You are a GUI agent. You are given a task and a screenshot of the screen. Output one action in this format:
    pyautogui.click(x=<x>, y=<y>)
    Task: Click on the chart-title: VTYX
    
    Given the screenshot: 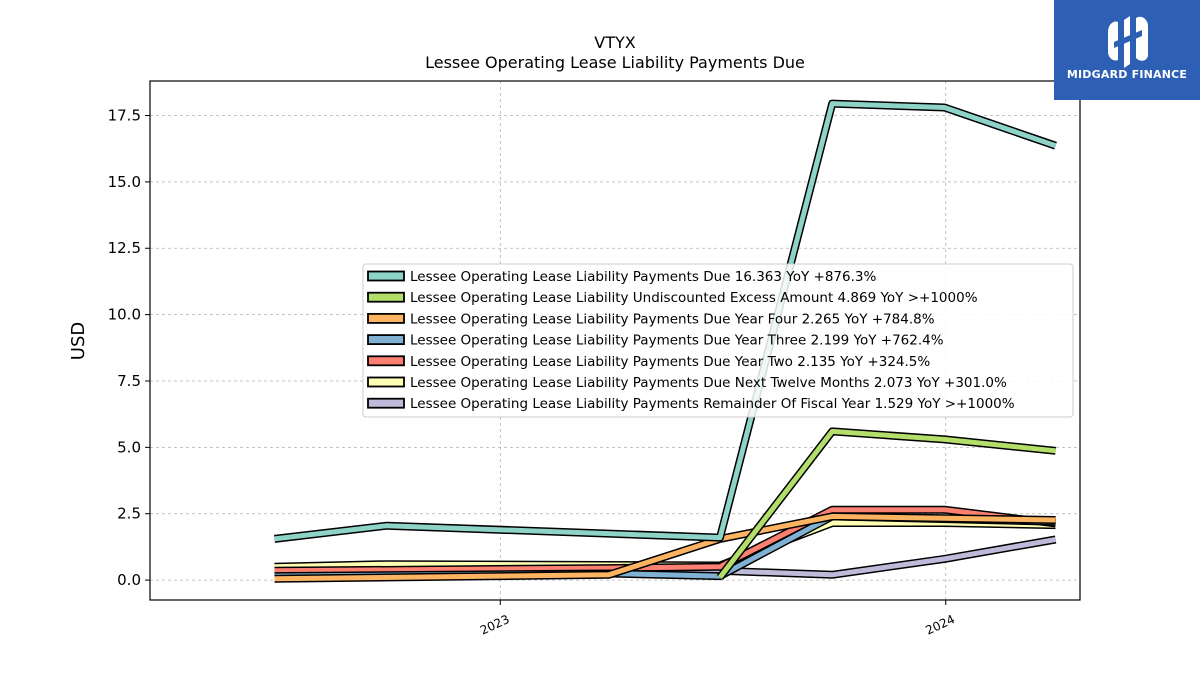 What is the action you would take?
    pyautogui.click(x=614, y=42)
    